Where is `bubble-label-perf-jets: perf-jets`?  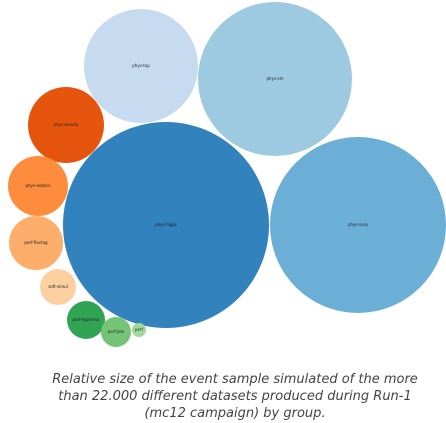
bubble-label-perf-jets: perf-jets is located at coordinates (116, 331).